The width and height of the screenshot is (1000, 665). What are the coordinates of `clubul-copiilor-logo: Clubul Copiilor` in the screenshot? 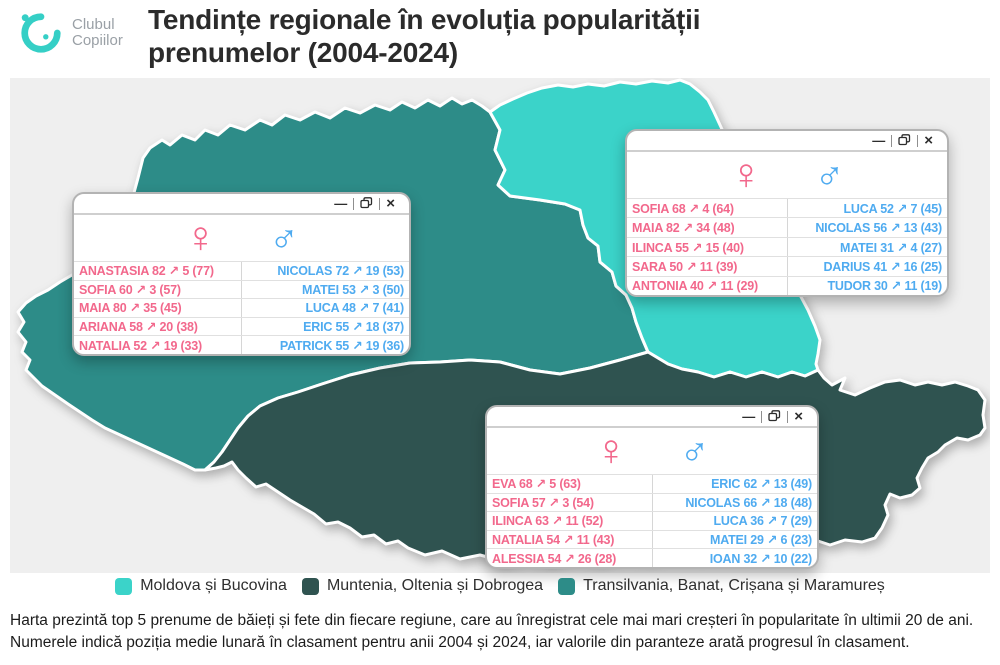 It's located at (70, 33).